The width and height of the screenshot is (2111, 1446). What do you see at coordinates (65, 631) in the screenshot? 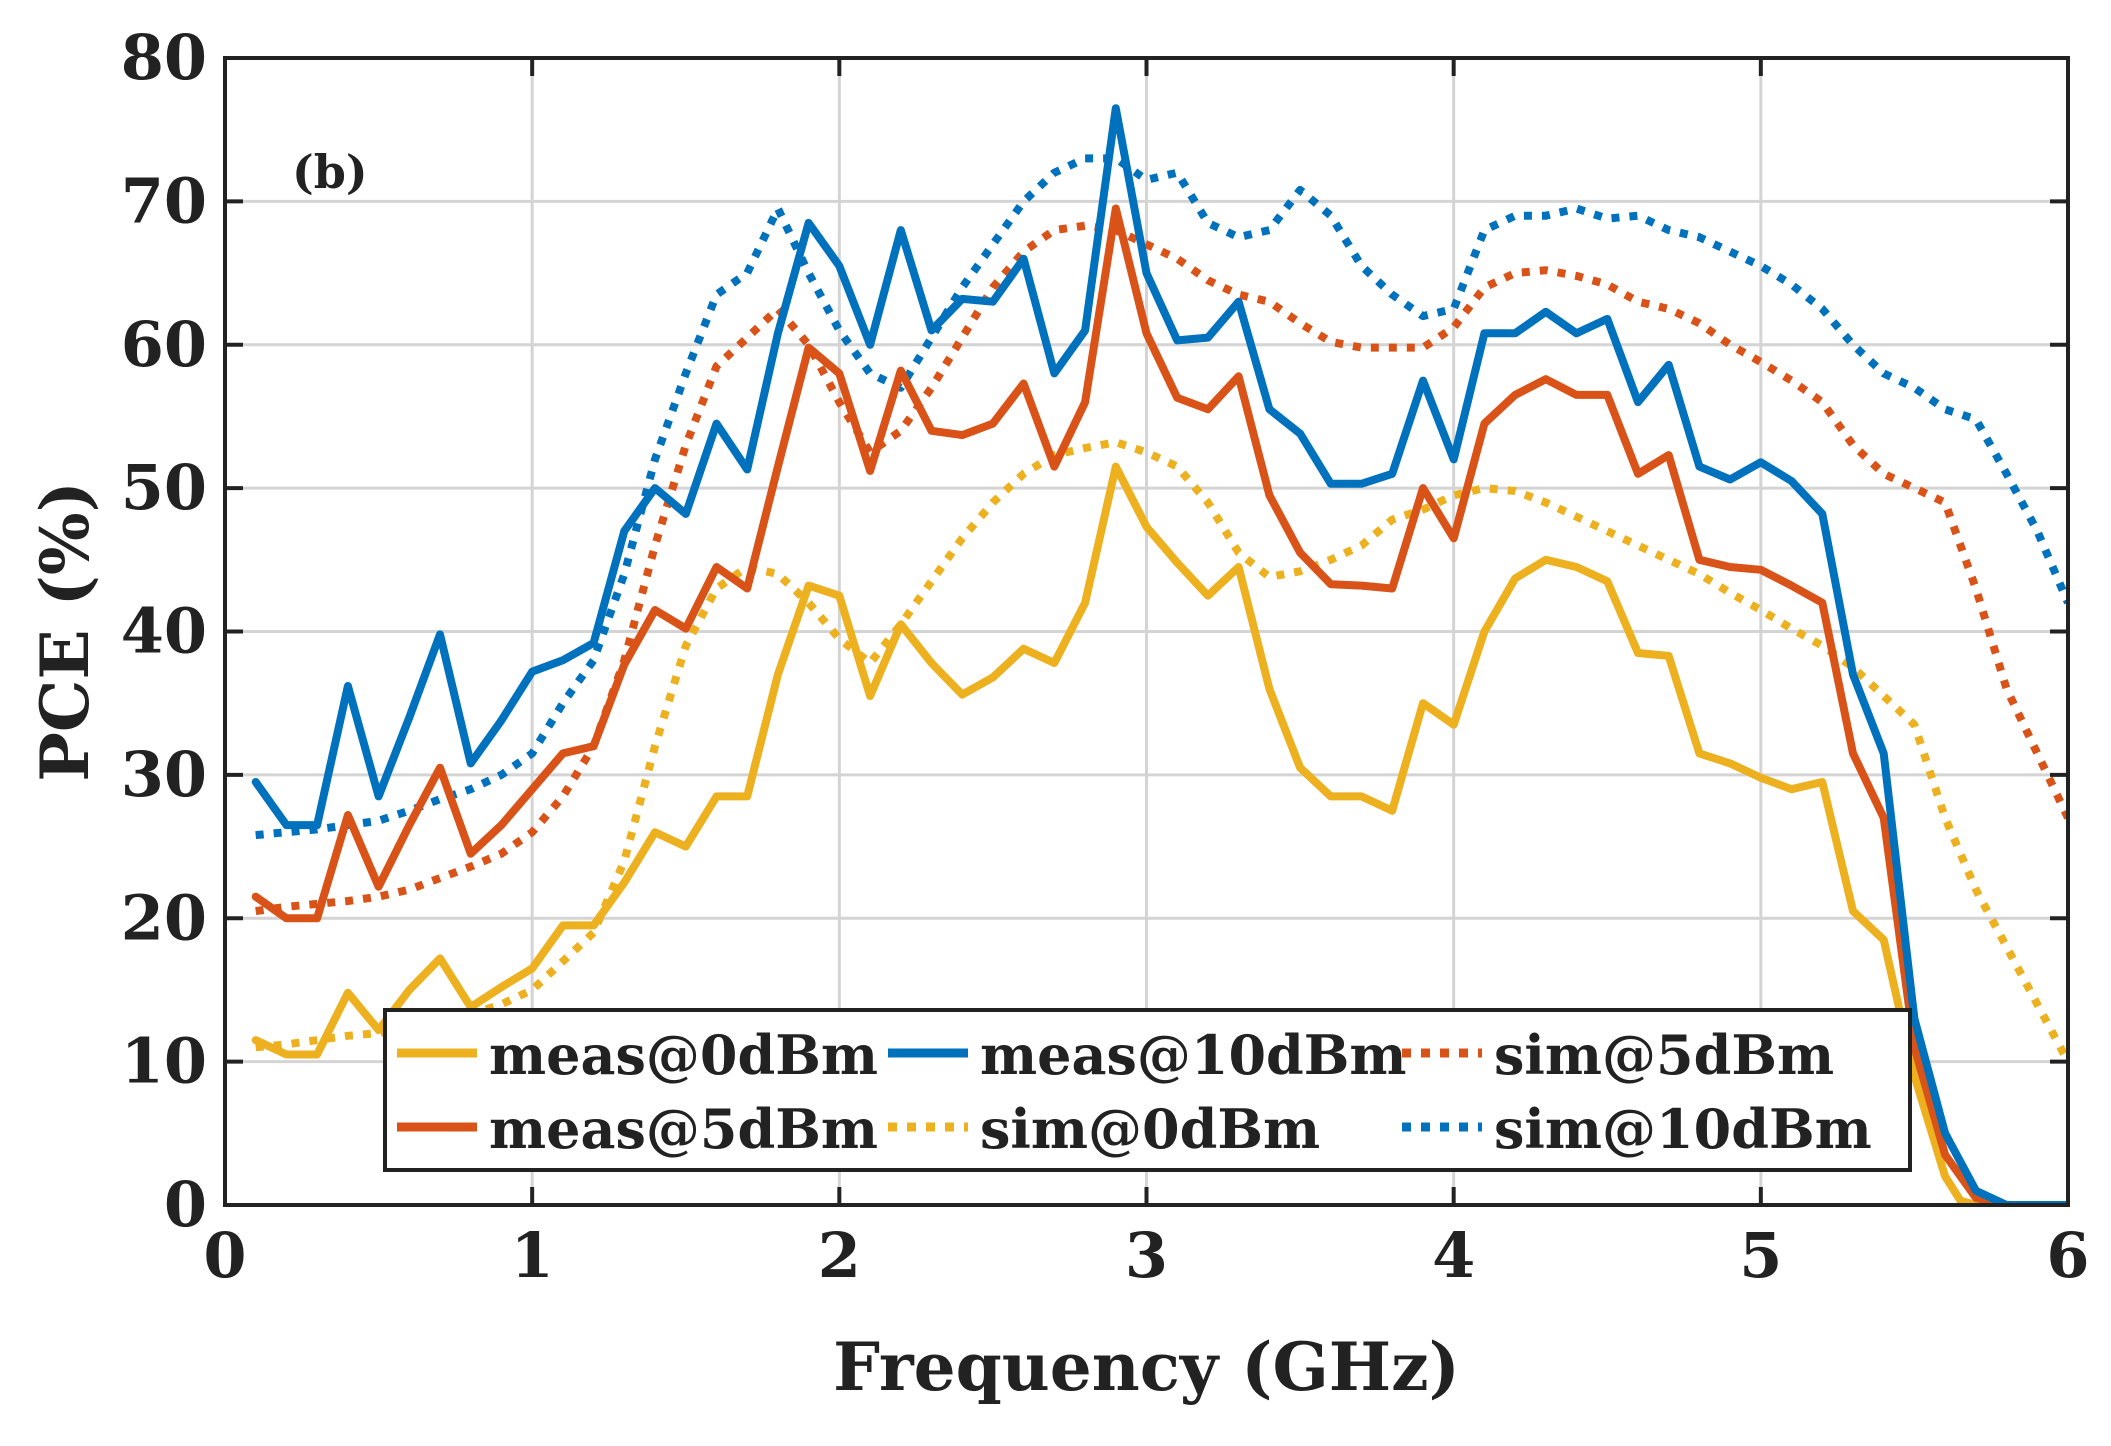
I see `y-axis-label: PCE (%)` at bounding box center [65, 631].